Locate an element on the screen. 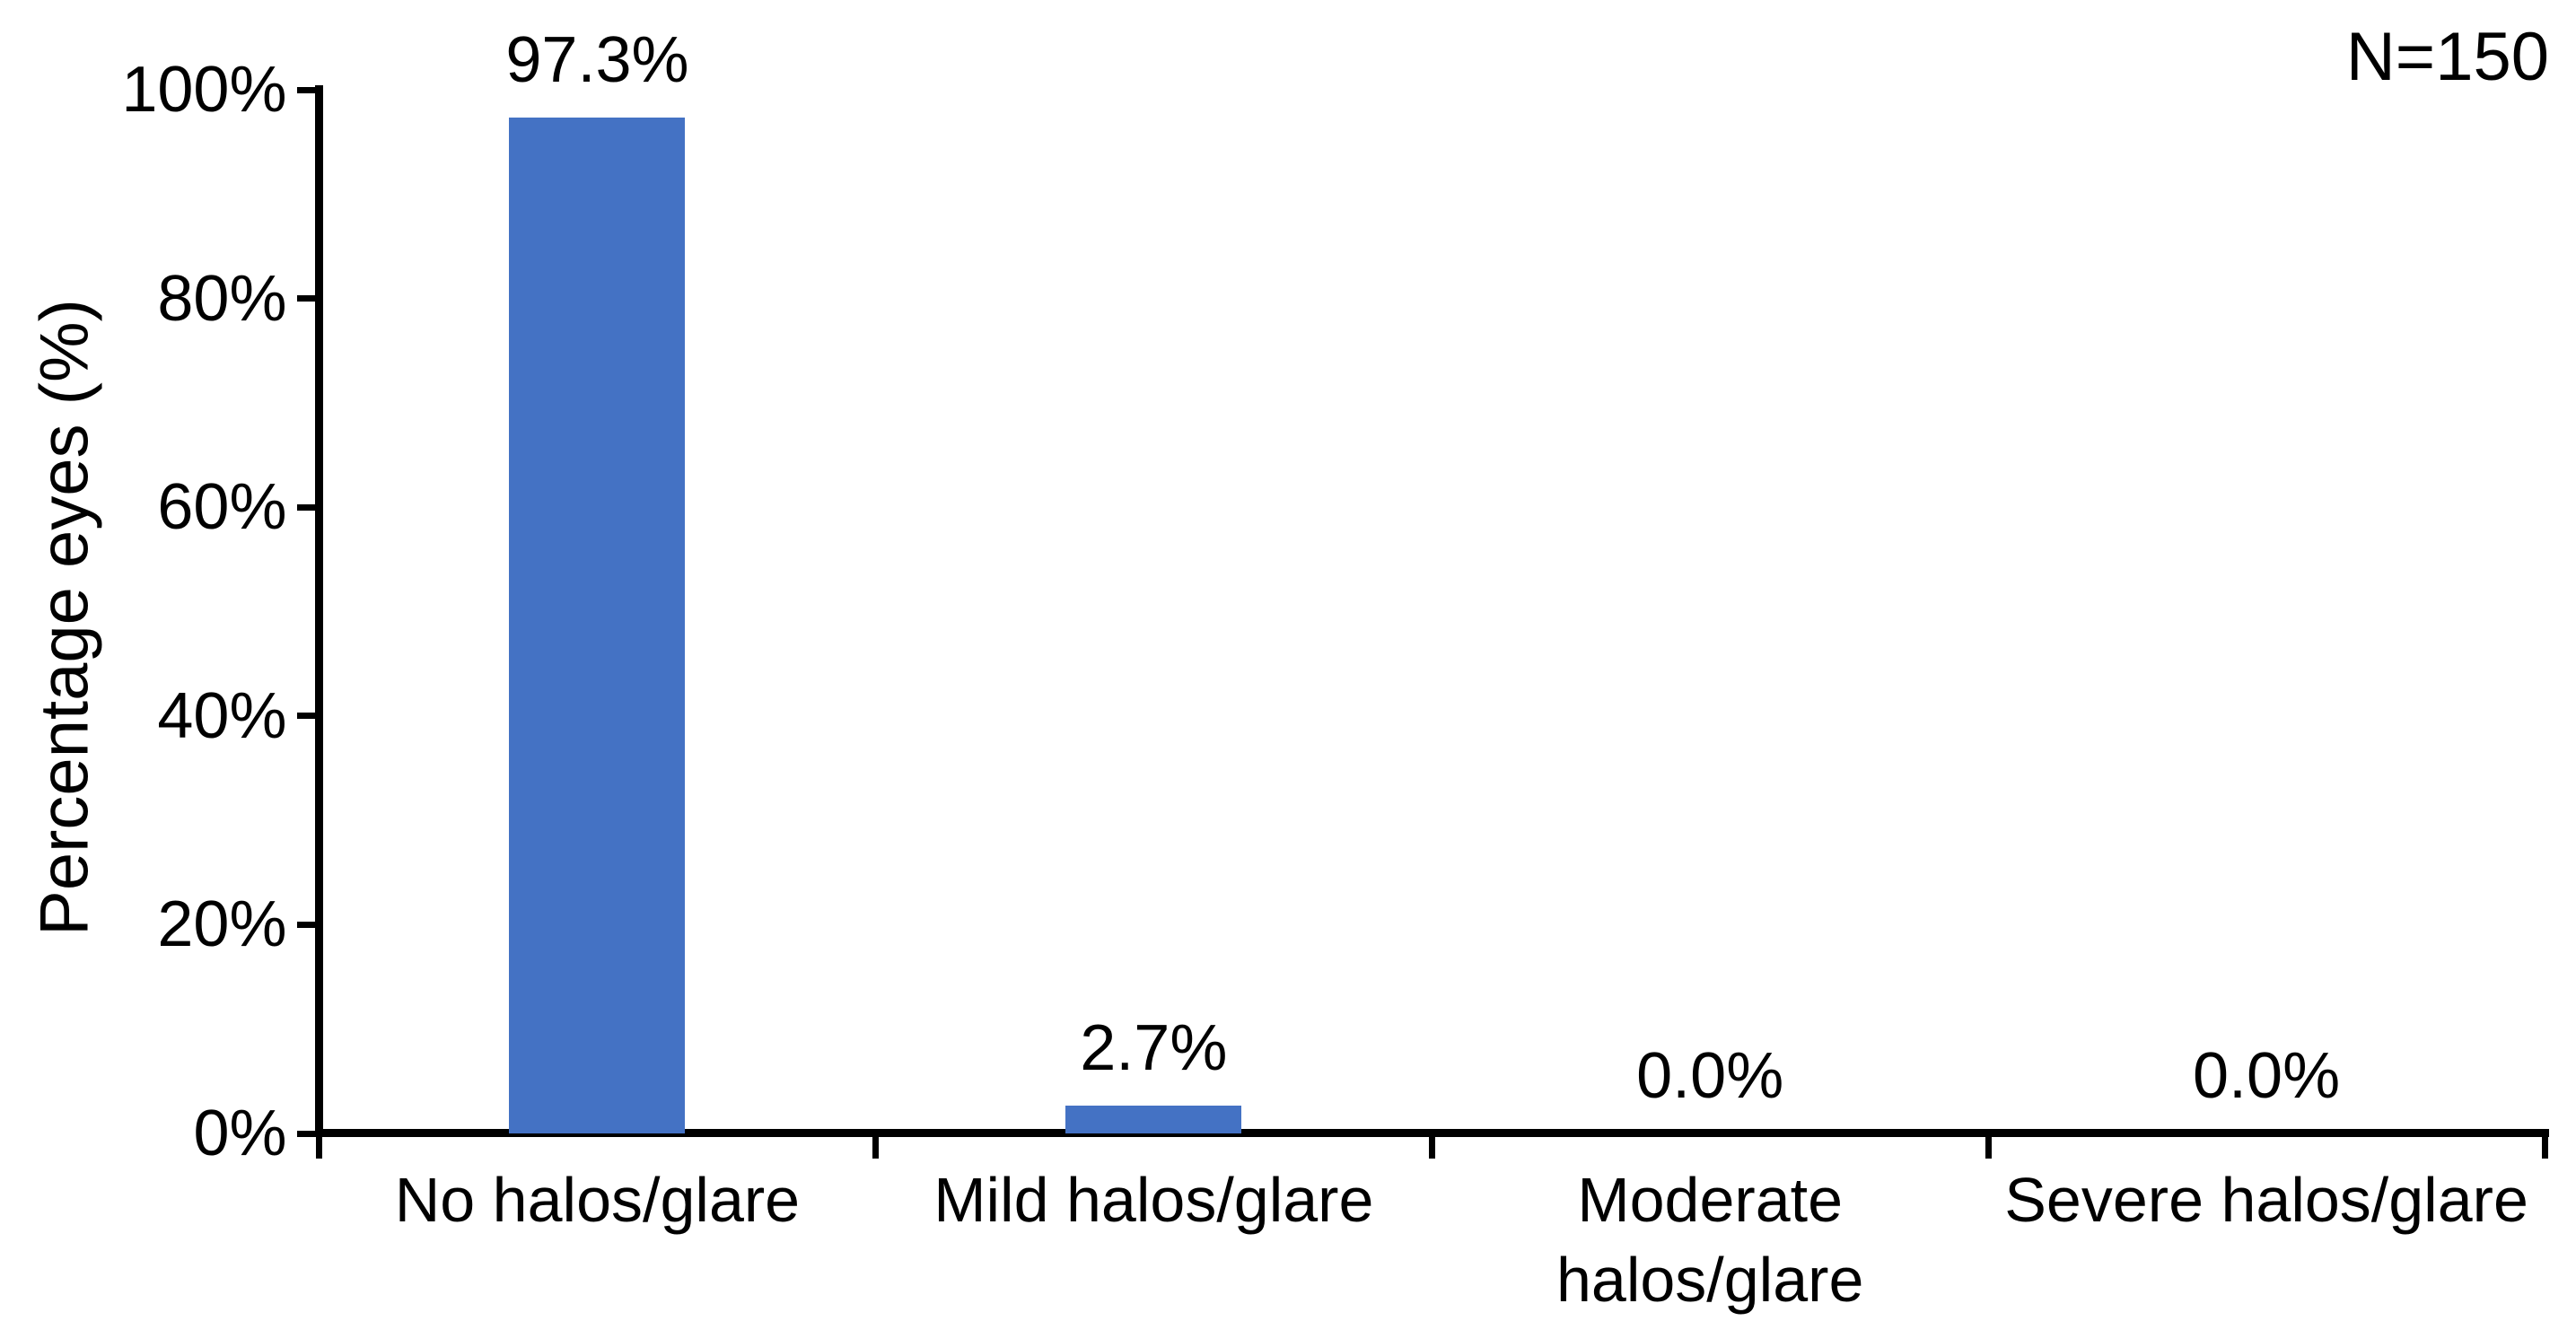  bar-value-label: 2.7% is located at coordinates (1154, 1047).